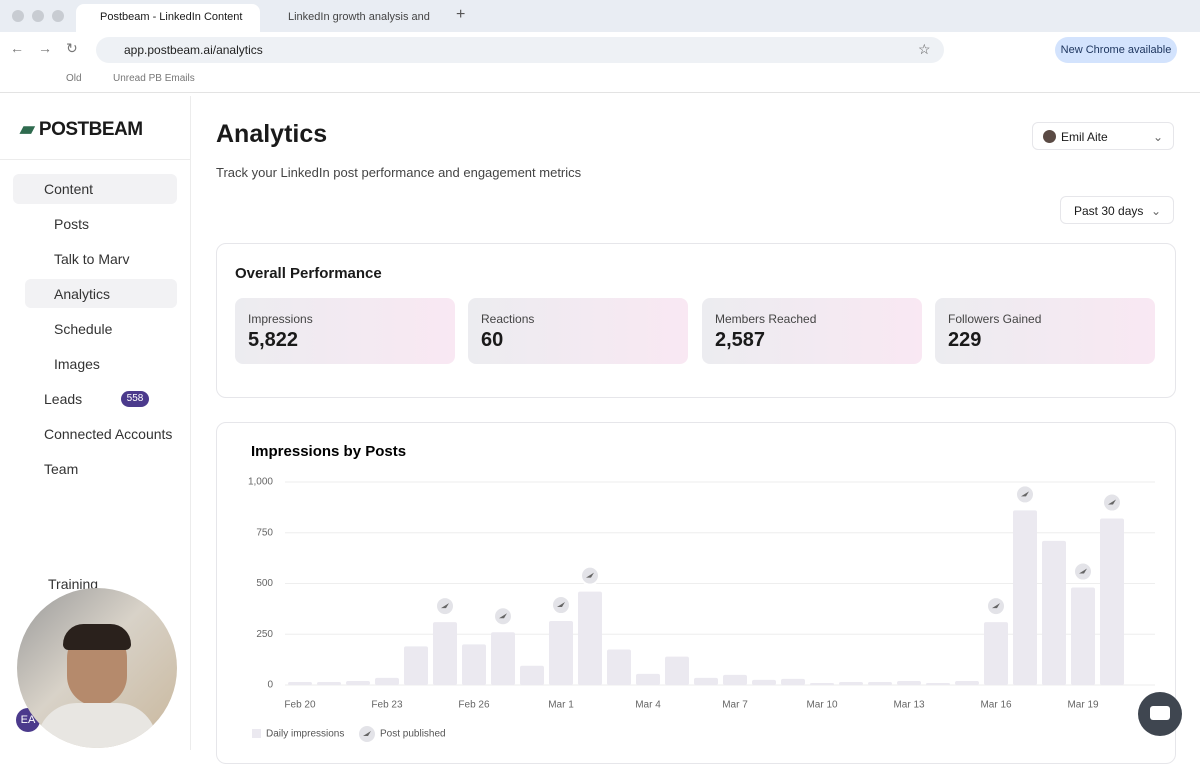  I want to click on metric-value: 5,822, so click(273, 340).